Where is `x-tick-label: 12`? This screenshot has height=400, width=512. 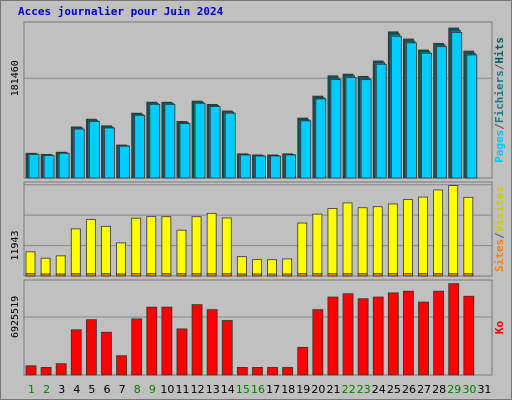 x-tick-label: 12 is located at coordinates (198, 389).